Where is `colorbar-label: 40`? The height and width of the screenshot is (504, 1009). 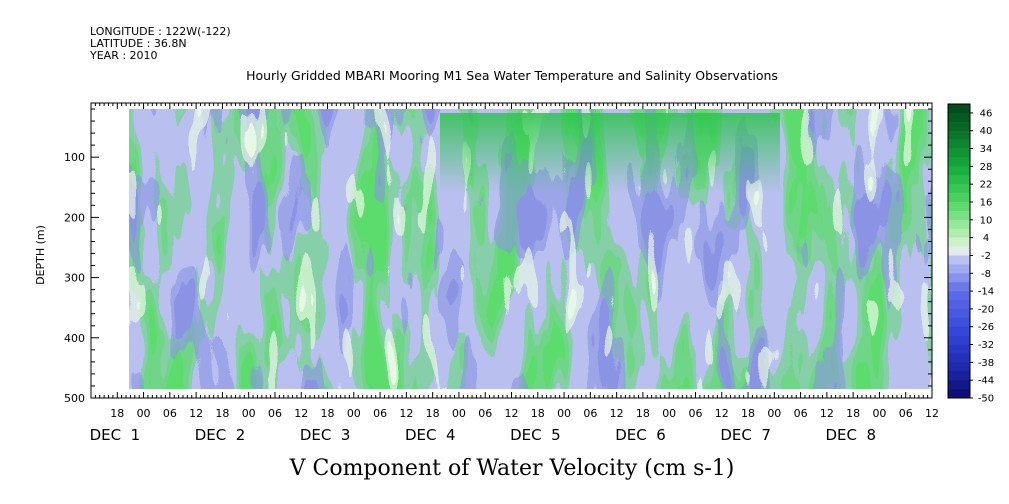
colorbar-label: 40 is located at coordinates (986, 131).